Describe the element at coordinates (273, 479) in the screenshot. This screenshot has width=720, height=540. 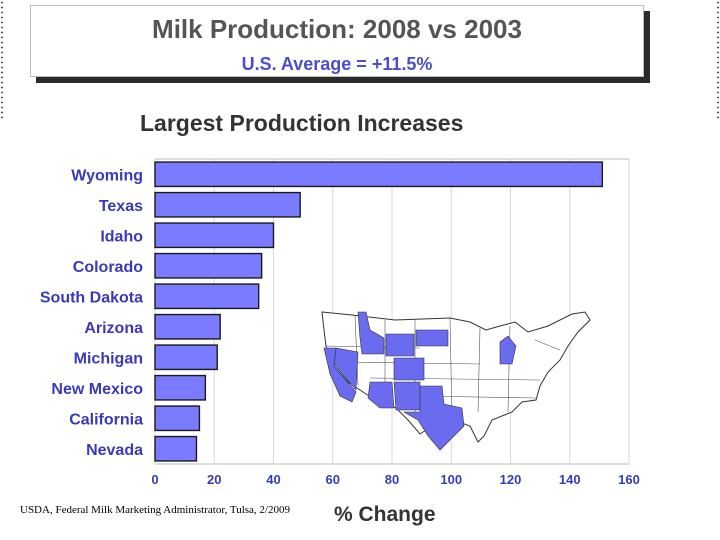
I see `x-tick-label: 40` at that location.